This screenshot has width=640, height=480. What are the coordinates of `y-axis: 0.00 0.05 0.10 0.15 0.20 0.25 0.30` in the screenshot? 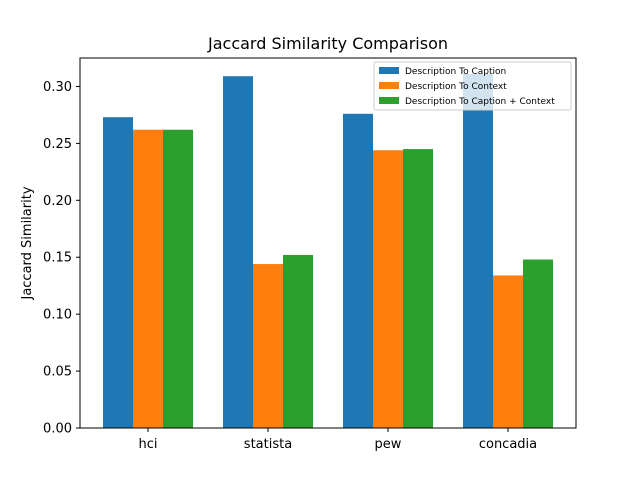 It's located at (61, 258).